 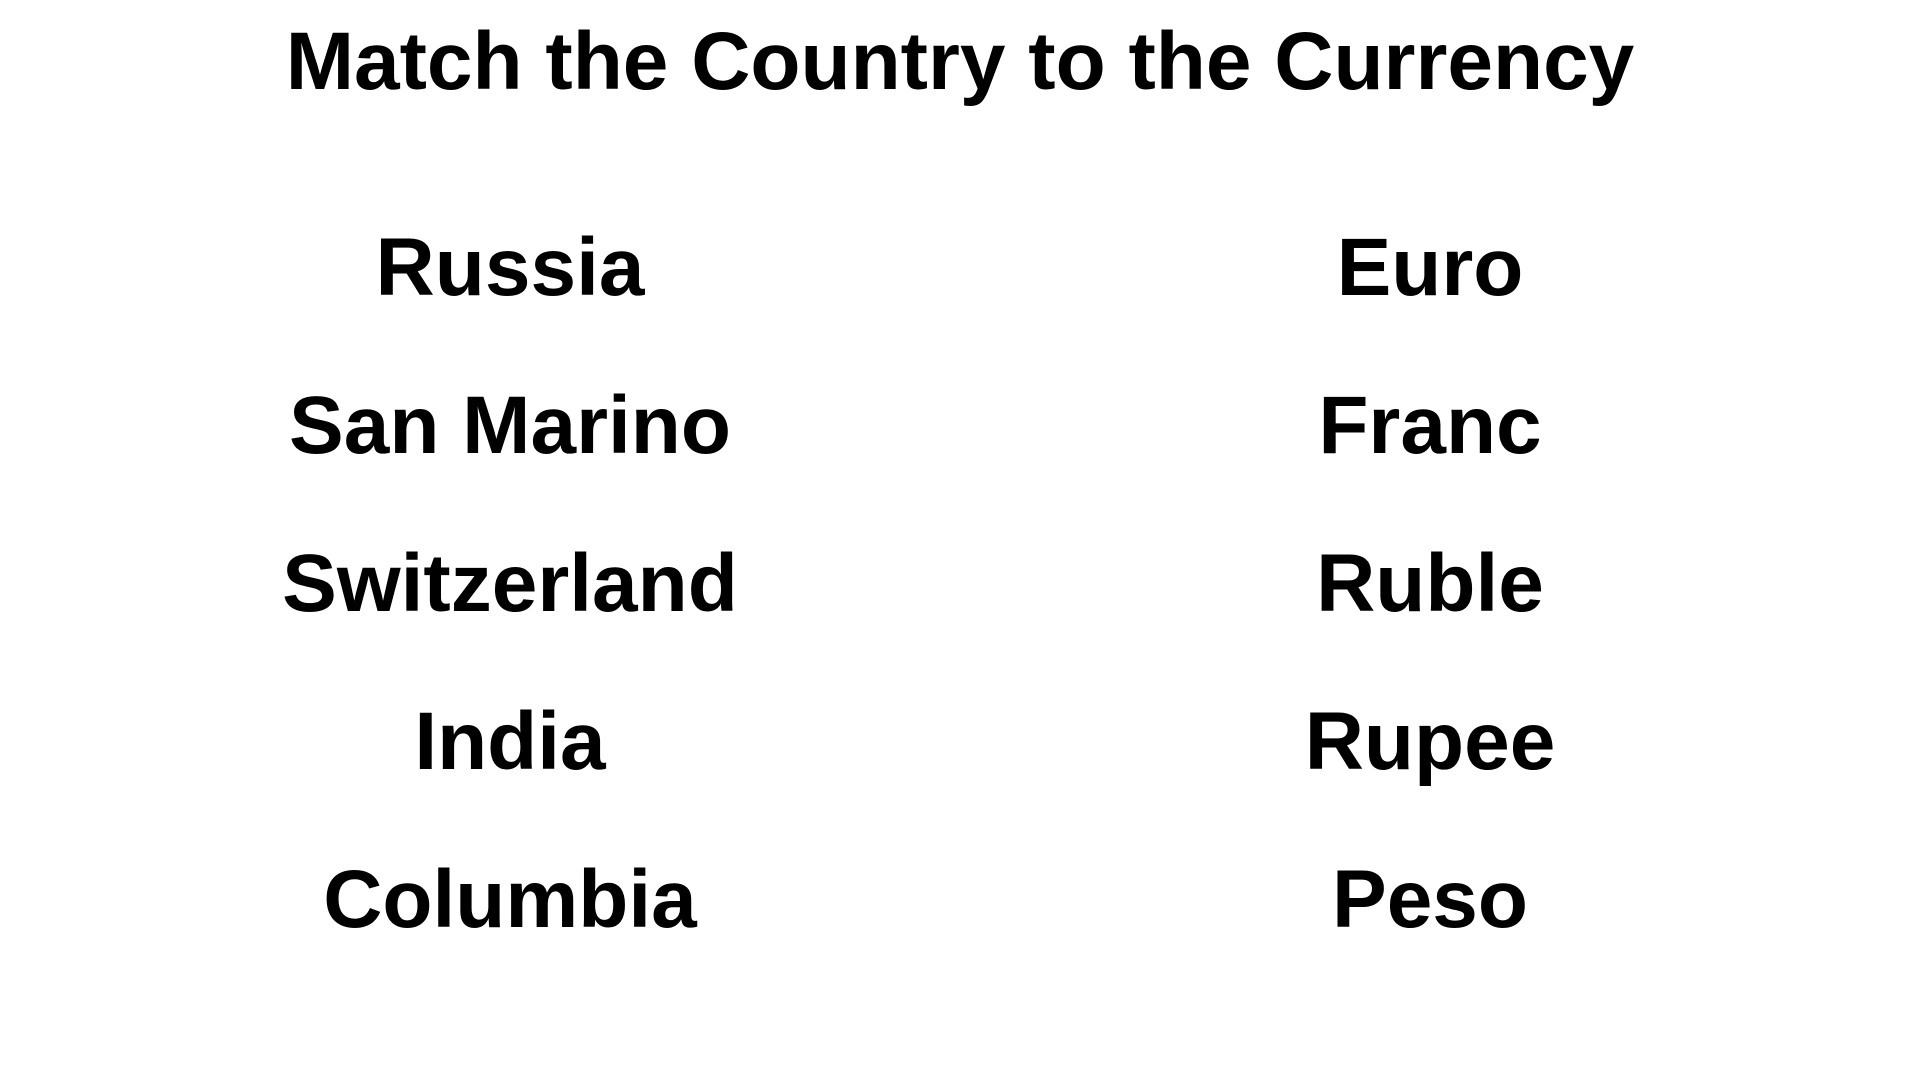 I want to click on country-item: India, so click(x=510, y=741).